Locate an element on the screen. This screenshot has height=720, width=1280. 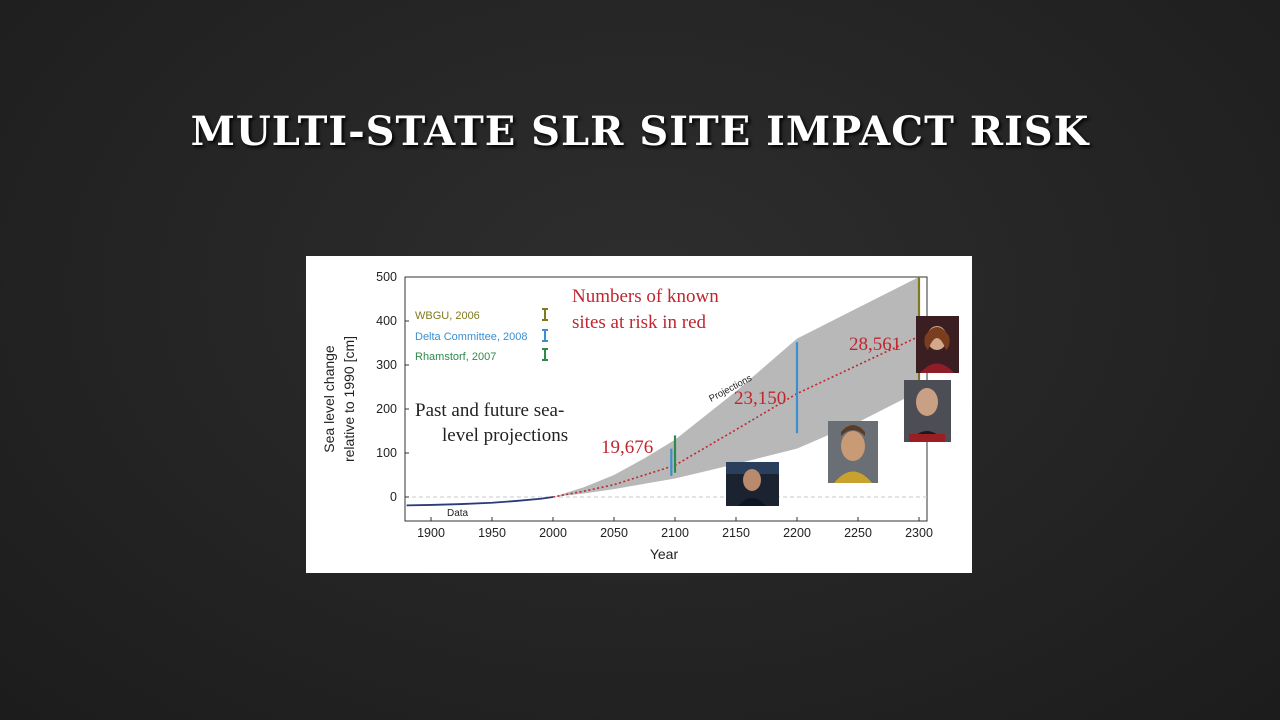
x-tick-label-2000: 2000 is located at coordinates (553, 533).